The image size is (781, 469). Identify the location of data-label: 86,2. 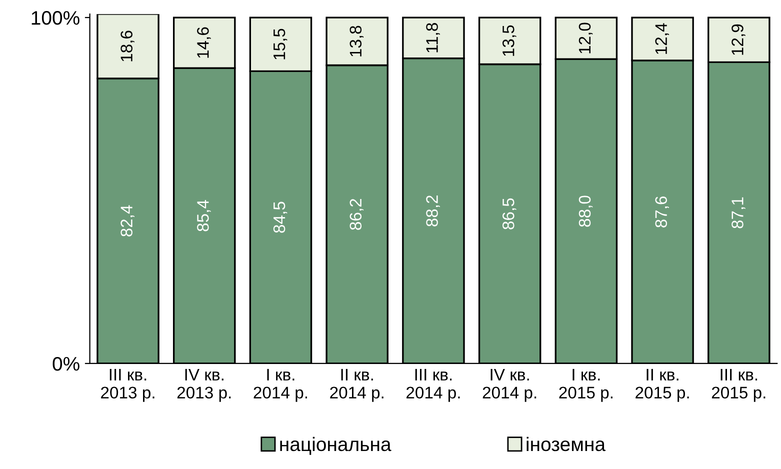
(357, 214).